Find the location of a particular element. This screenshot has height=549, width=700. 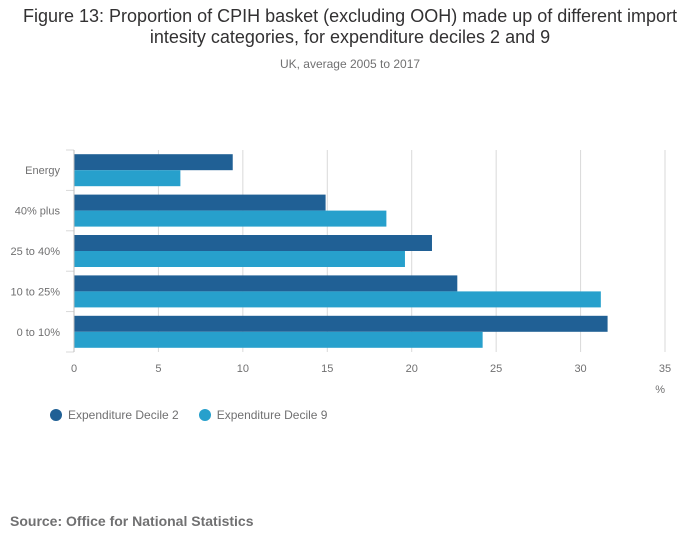

legend-label-decile-9: Expenditure Decile 9 is located at coordinates (272, 415).